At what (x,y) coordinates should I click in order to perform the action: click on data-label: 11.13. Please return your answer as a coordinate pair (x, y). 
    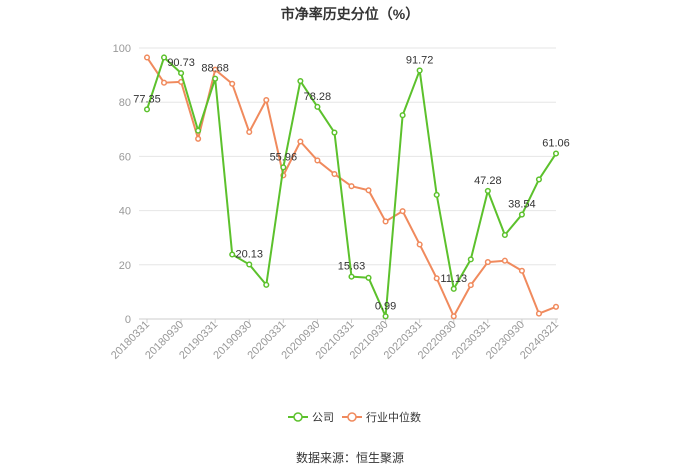
    Looking at the image, I should click on (453, 279).